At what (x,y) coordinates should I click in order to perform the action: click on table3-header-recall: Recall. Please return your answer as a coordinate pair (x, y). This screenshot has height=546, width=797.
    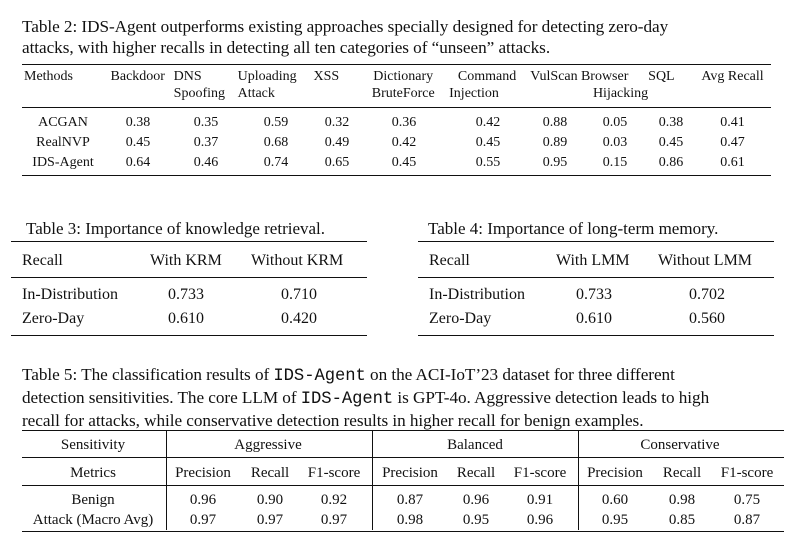
    Looking at the image, I should click on (42, 260).